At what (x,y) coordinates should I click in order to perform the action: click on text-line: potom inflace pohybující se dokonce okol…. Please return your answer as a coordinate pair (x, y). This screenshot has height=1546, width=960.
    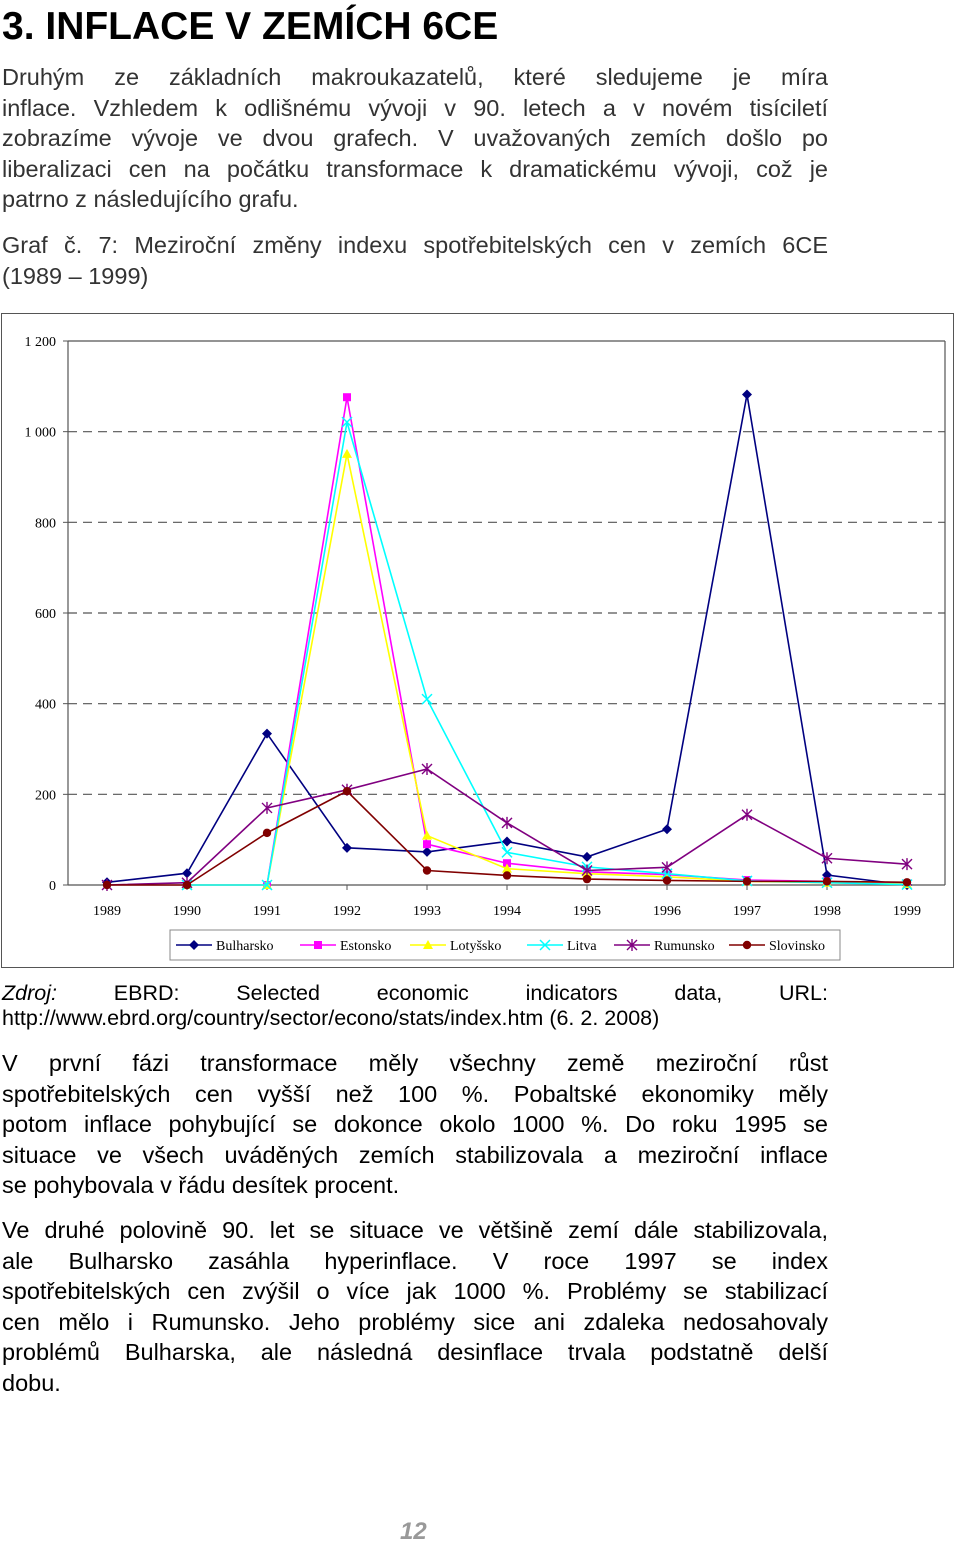
    Looking at the image, I should click on (415, 1124).